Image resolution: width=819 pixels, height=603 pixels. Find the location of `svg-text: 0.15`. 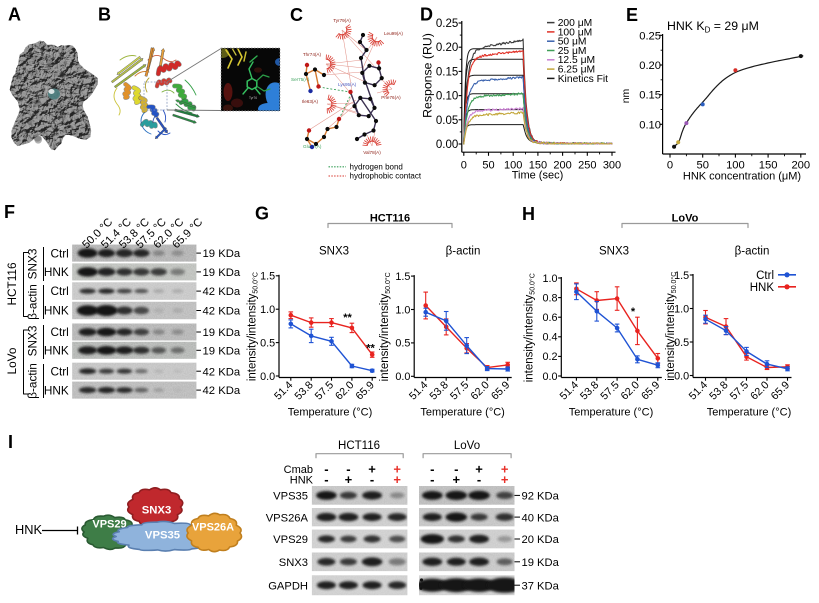

svg-text: 0.15 is located at coordinates (447, 72).